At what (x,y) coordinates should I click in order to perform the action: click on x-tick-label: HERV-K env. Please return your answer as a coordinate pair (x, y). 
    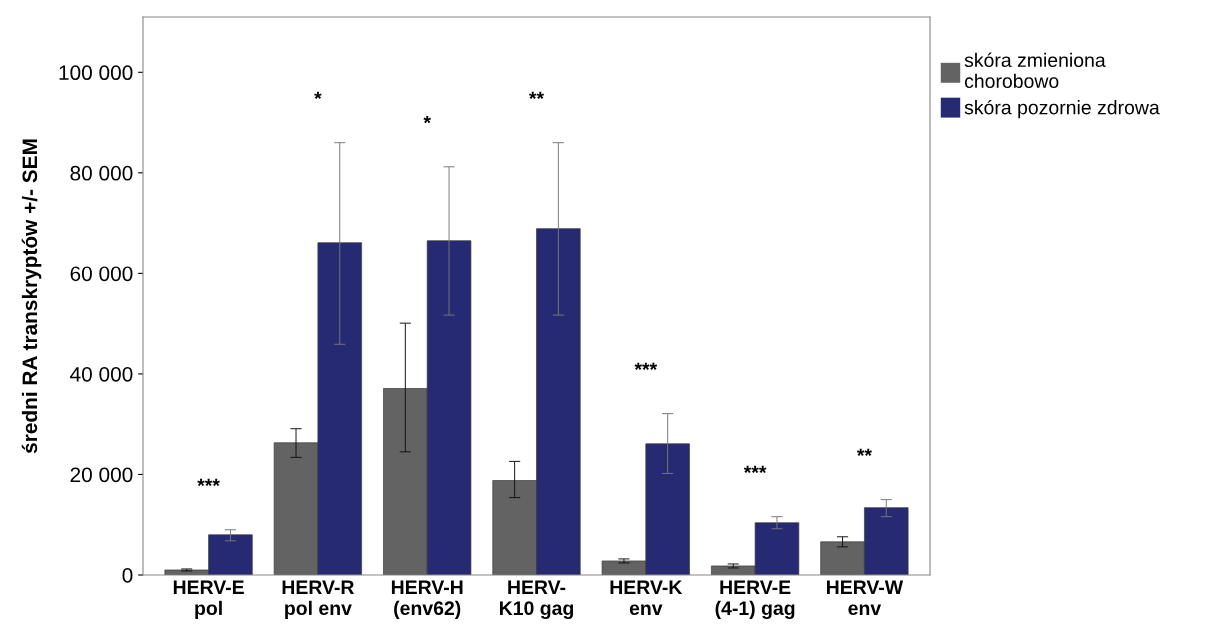
    Looking at the image, I should click on (646, 598).